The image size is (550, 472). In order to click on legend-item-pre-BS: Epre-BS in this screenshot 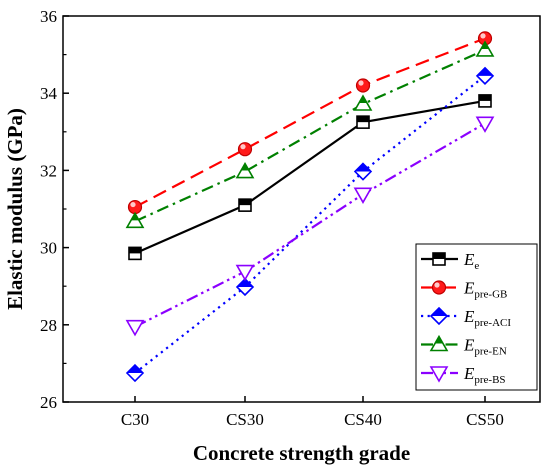, I will do `click(463, 375)`.